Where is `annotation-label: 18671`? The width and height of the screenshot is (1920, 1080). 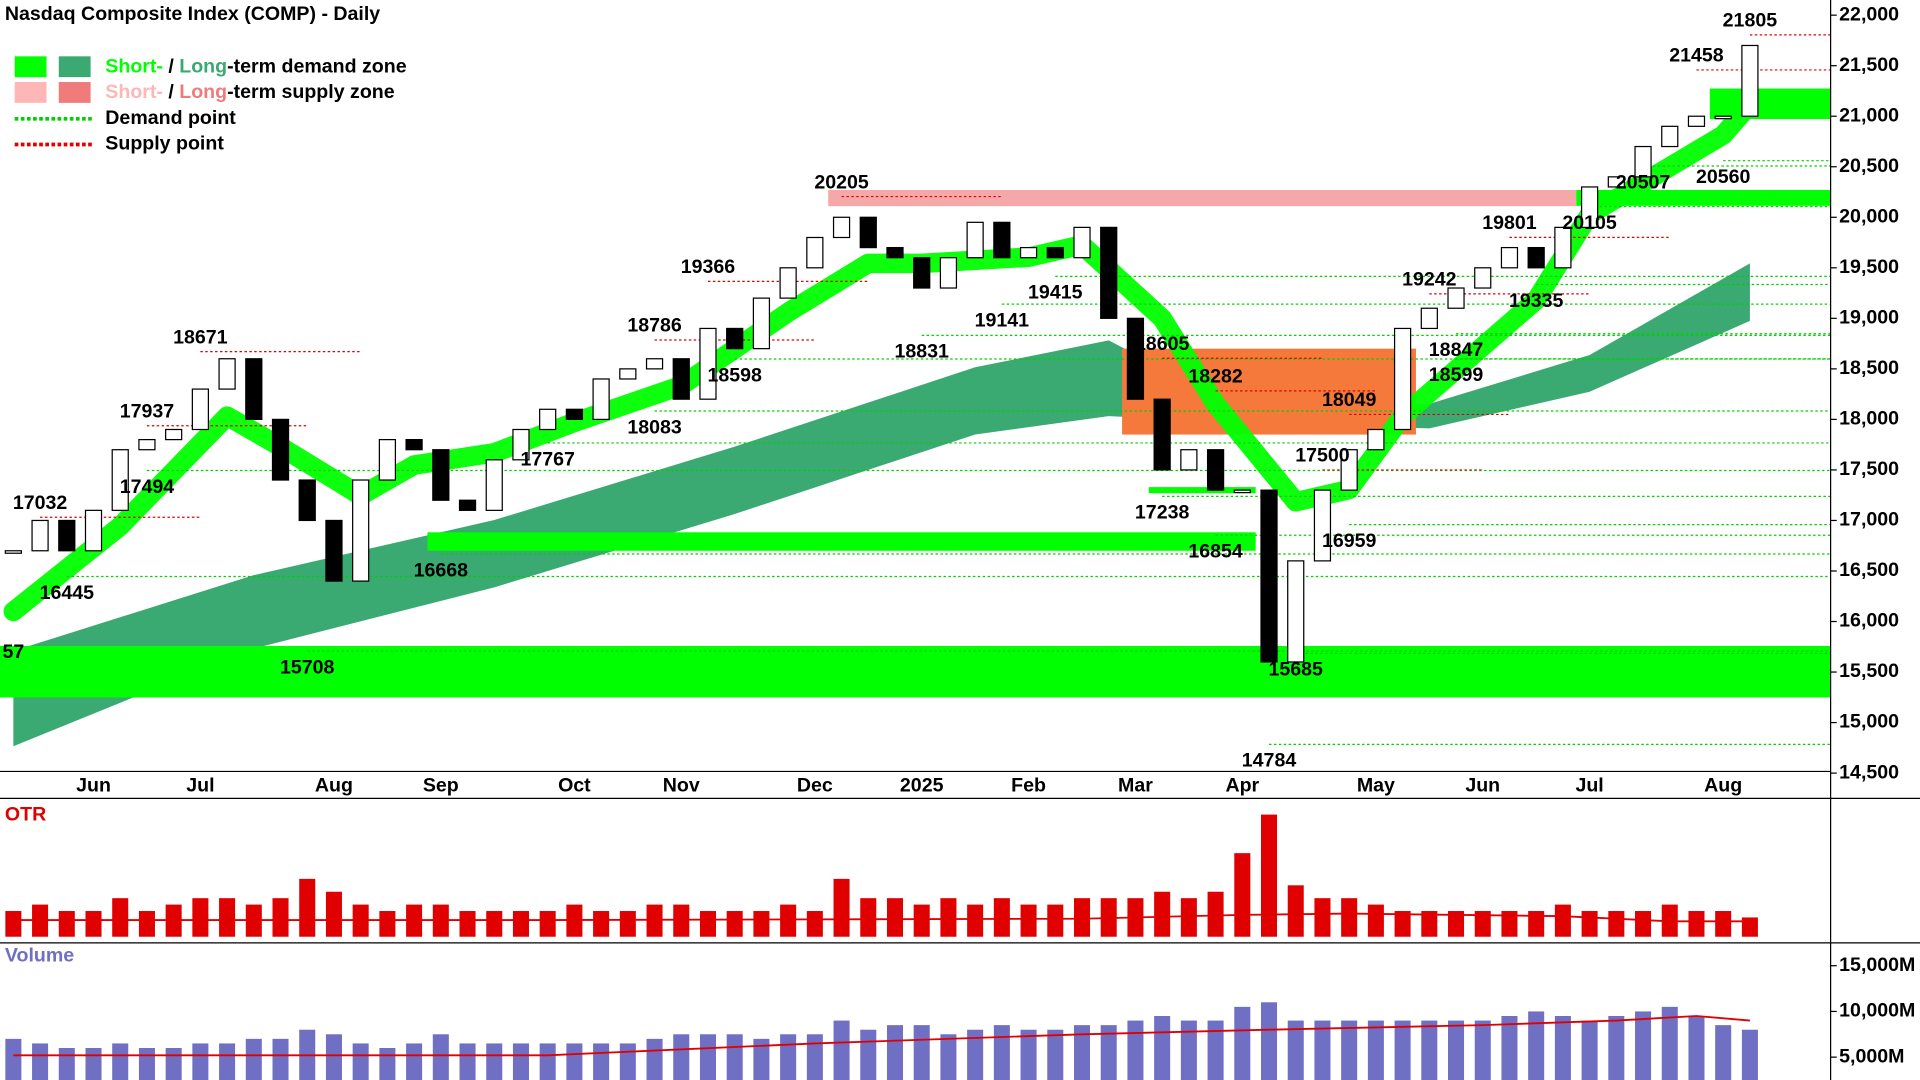
annotation-label: 18671 is located at coordinates (200, 337).